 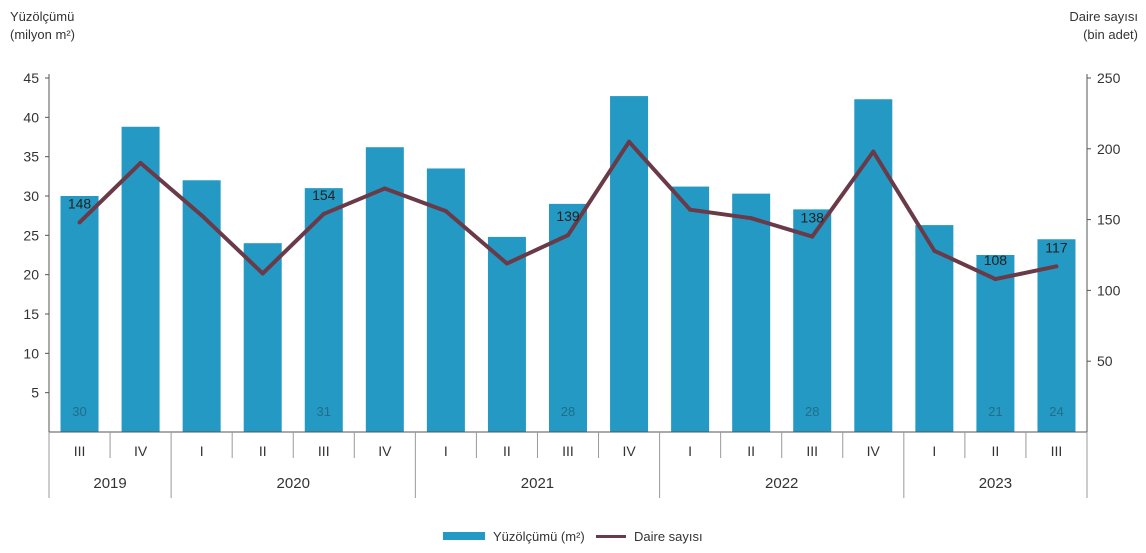 I want to click on legend-item-line: Daire sayısı, so click(x=649, y=536).